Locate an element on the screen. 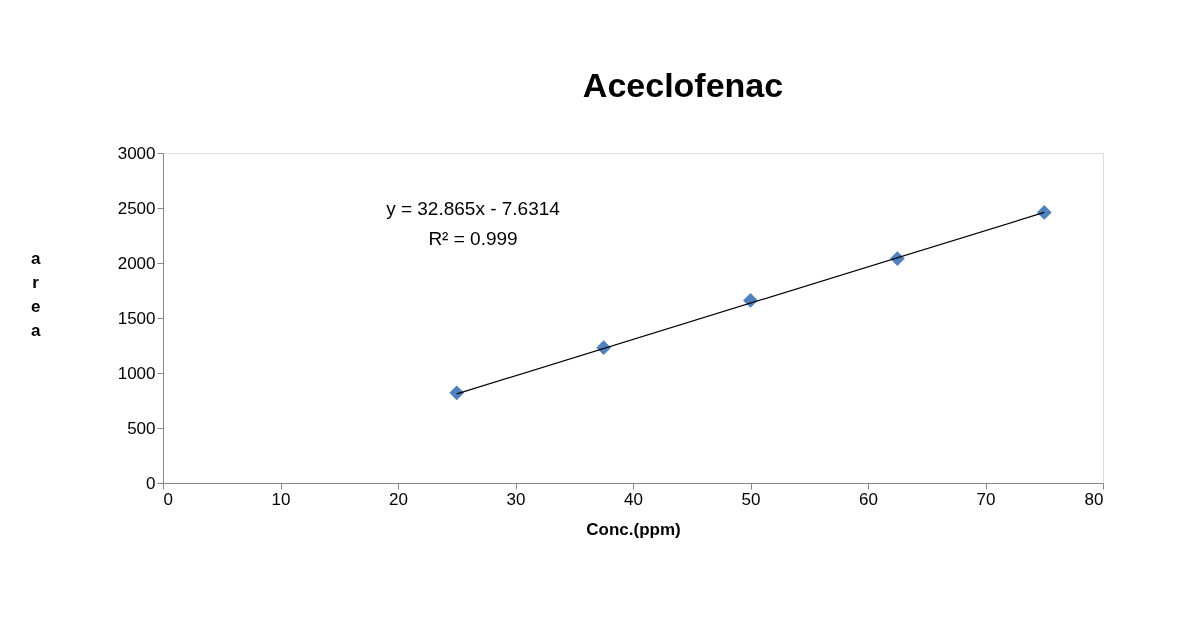 This screenshot has width=1197, height=632. y-tick-label: 2500 is located at coordinates (136, 208).